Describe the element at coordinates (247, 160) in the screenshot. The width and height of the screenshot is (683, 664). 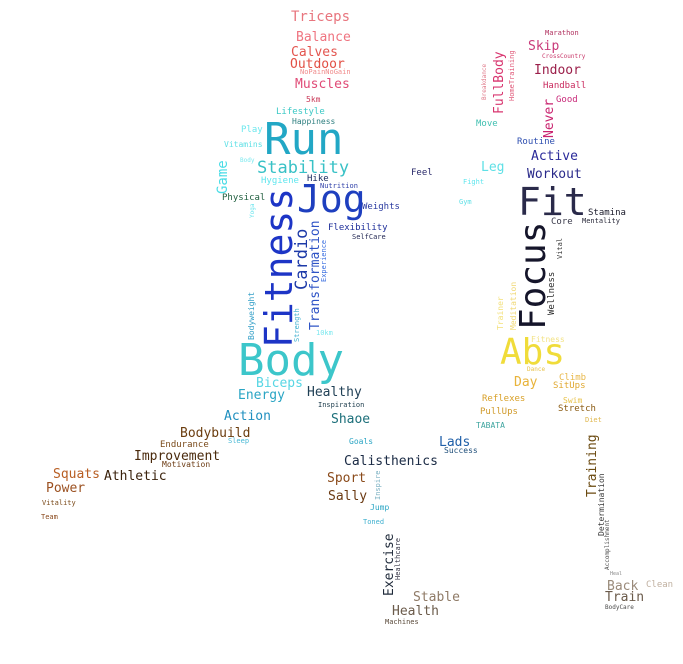
I see `word-body-small: Body` at that location.